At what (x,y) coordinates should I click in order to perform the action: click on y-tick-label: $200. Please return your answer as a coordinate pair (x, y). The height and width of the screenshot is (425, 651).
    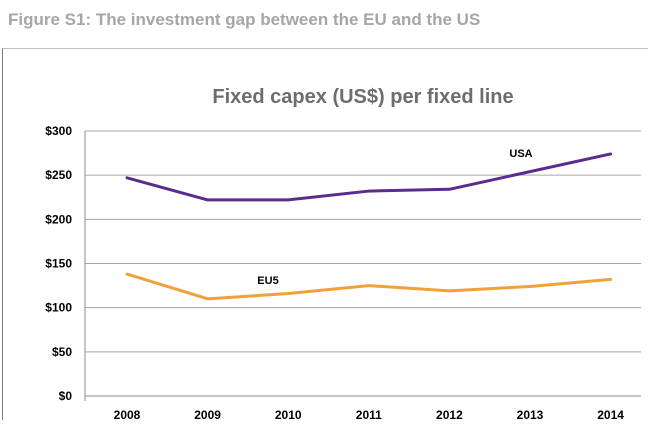
    Looking at the image, I should click on (58, 219).